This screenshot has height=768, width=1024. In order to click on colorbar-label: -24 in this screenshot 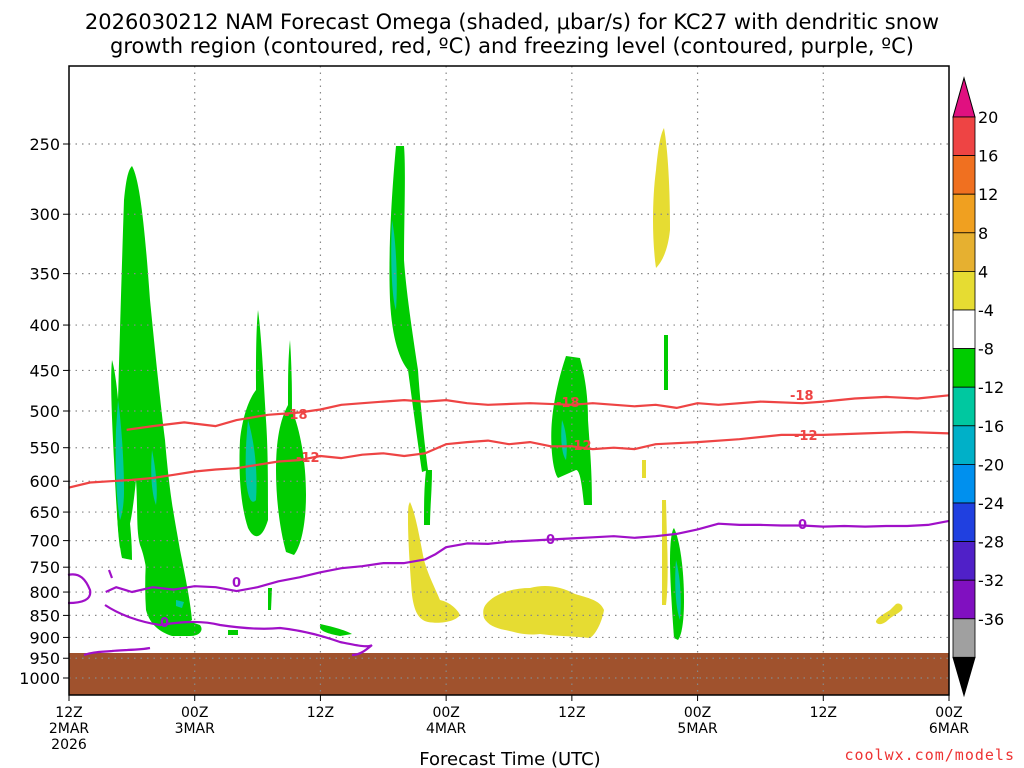, I will do `click(991, 503)`.